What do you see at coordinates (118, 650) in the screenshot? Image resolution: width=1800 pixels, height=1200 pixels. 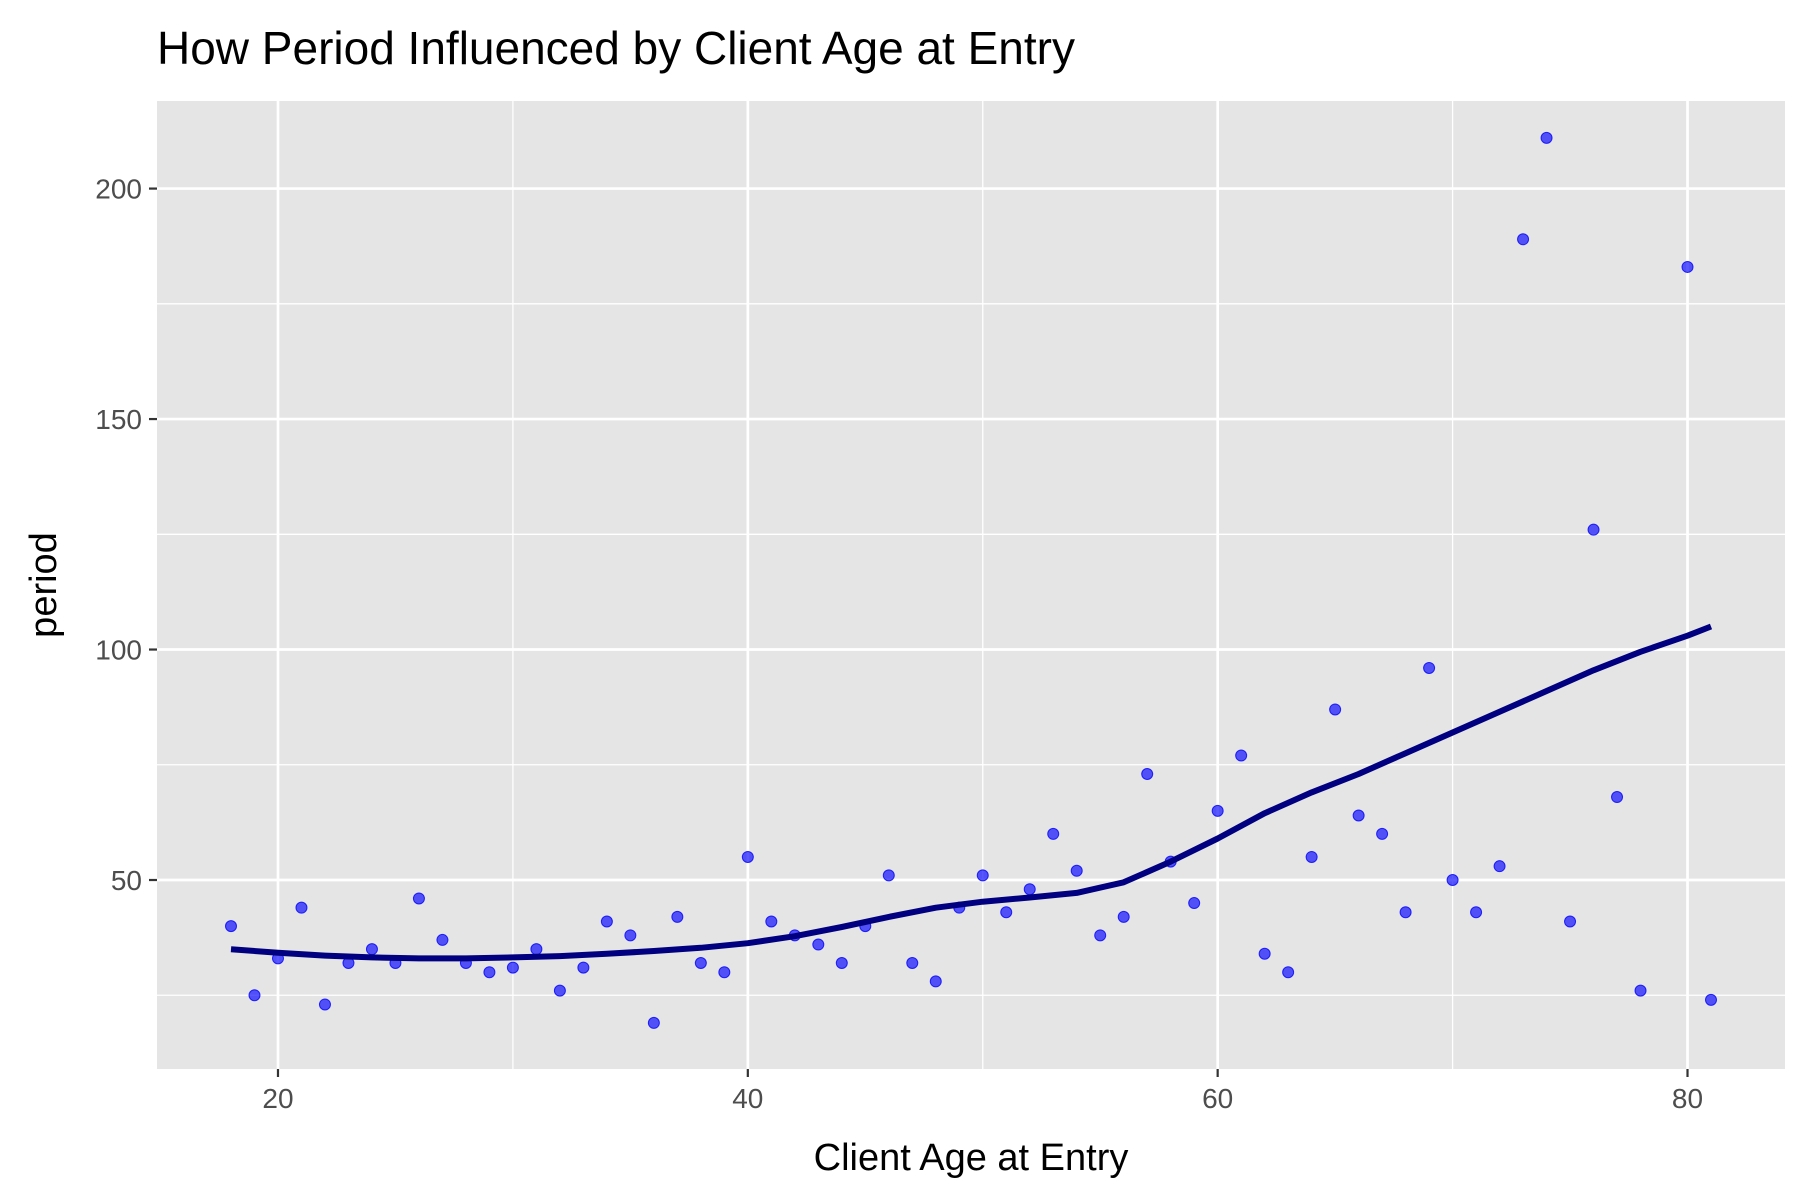 I see `y-tick-label: 100` at bounding box center [118, 650].